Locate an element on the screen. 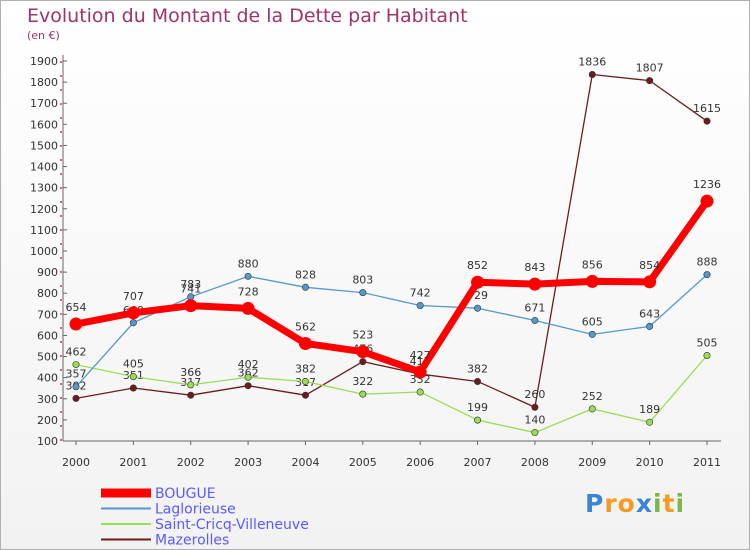 Image resolution: width=750 pixels, height=550 pixels. x-tick-label: 2010 is located at coordinates (650, 462).